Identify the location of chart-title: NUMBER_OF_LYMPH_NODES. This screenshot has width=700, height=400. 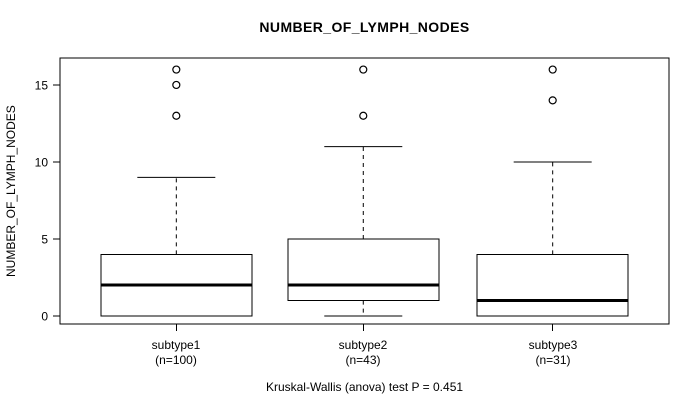
(364, 27).